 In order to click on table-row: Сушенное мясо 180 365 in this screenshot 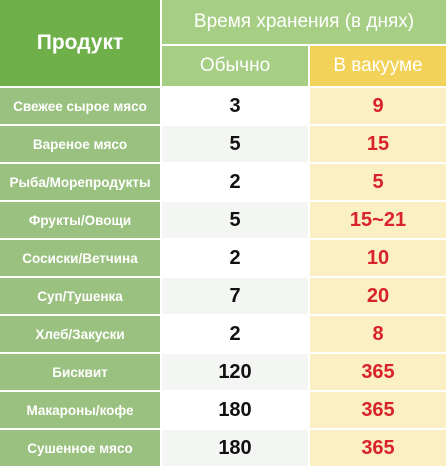, I will do `click(223, 448)`.